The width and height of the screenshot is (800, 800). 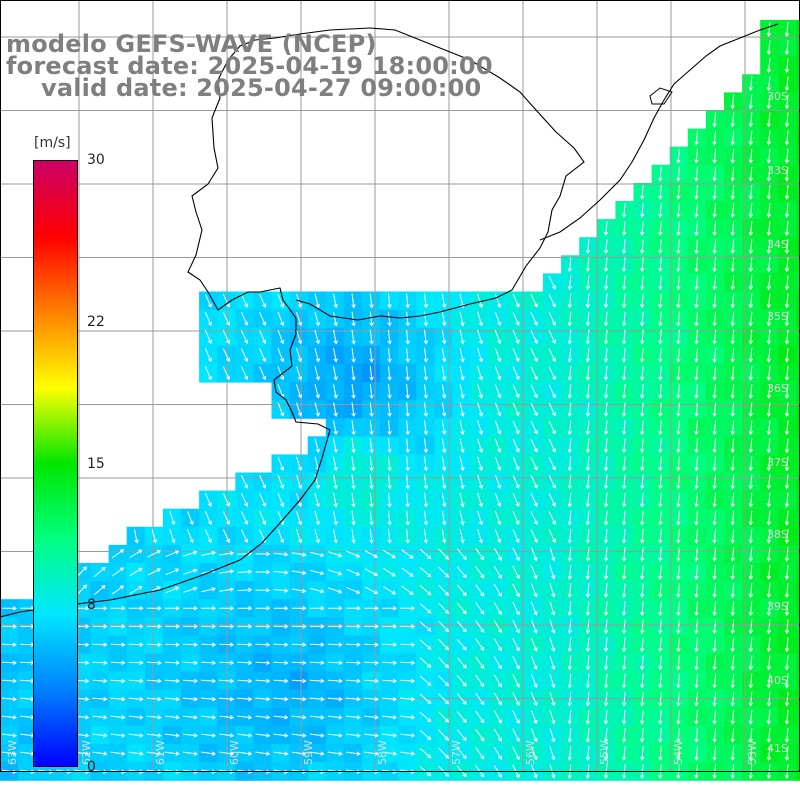 I want to click on lon-label: 59W, so click(x=308, y=752).